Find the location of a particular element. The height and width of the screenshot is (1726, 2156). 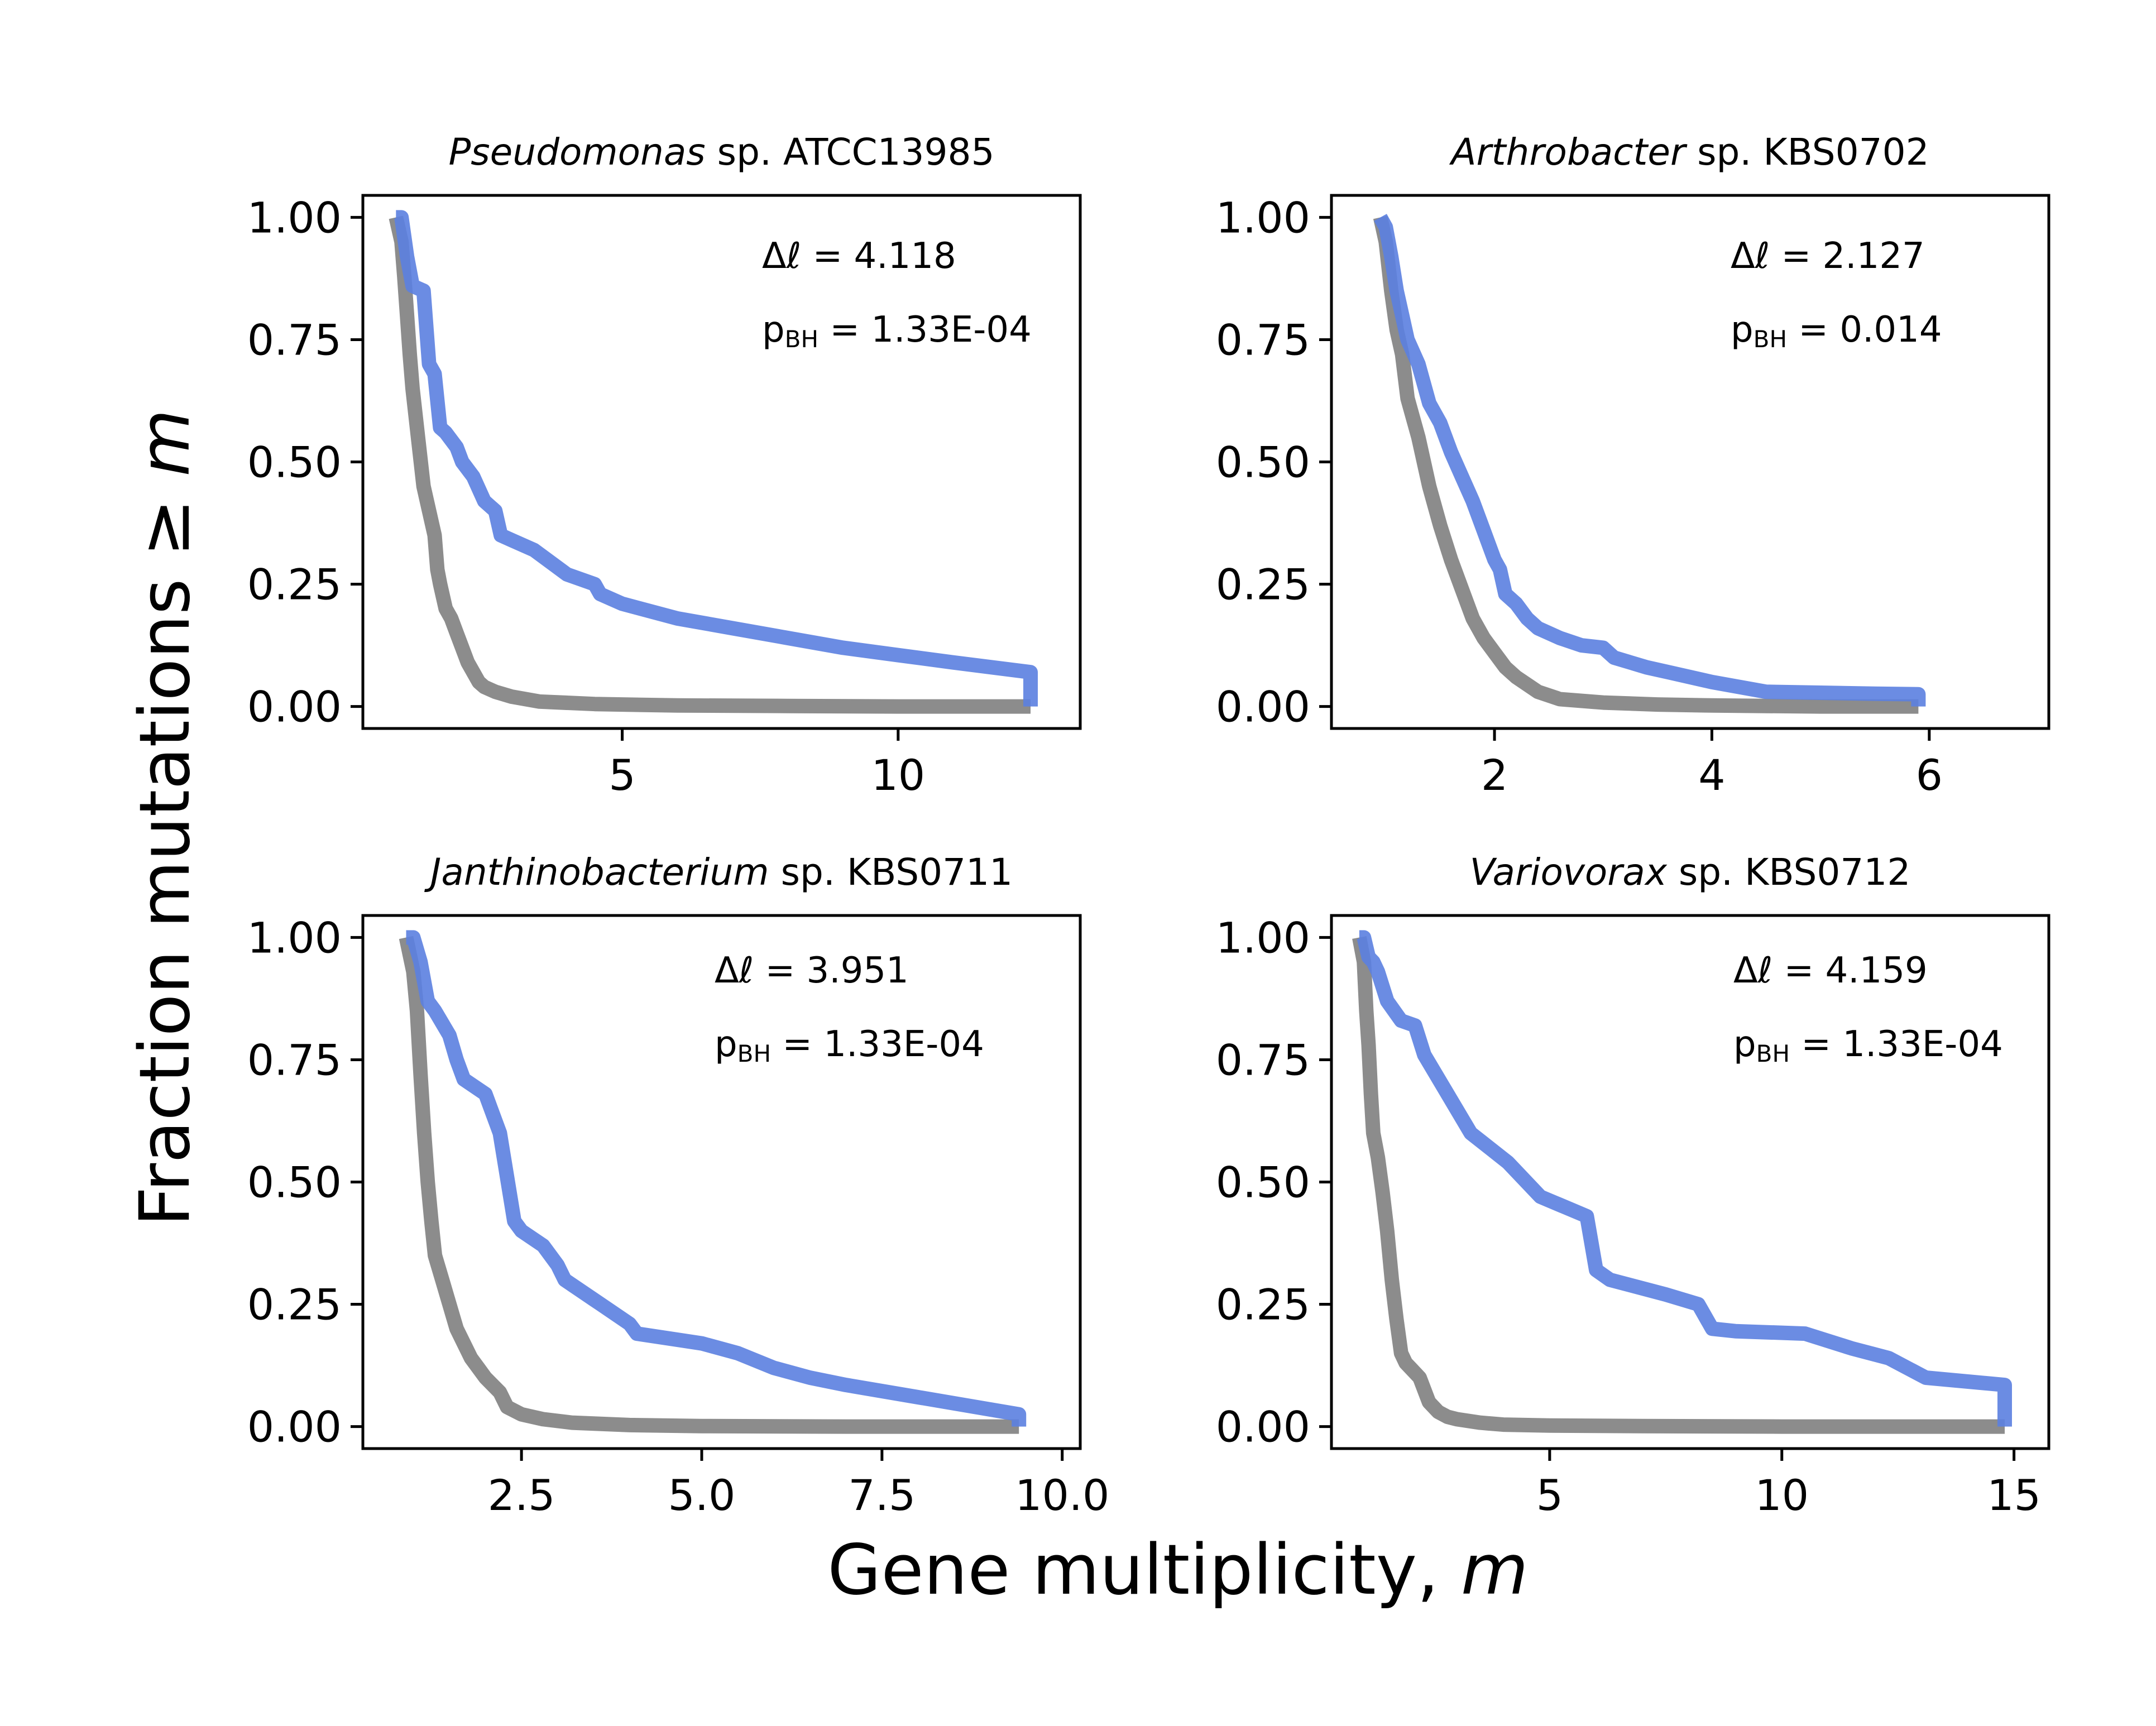

x-axis-label-var: m is located at coordinates (1495, 1570).